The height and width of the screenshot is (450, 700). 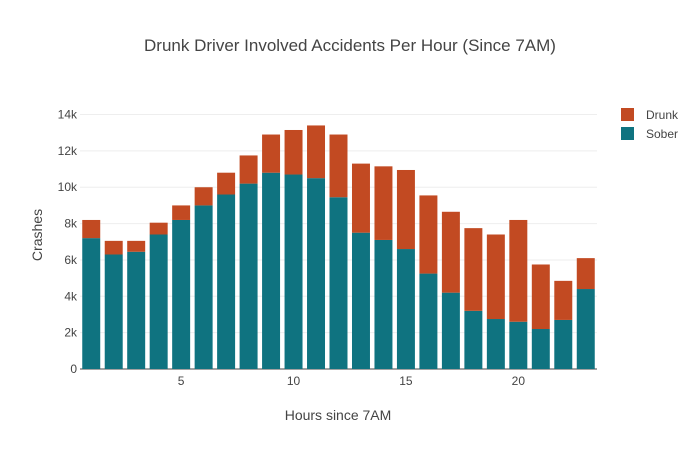 What do you see at coordinates (68, 242) in the screenshot?
I see `y-axis-ticks: 0 2k 4k 6k 8k 10k 12k 14k` at bounding box center [68, 242].